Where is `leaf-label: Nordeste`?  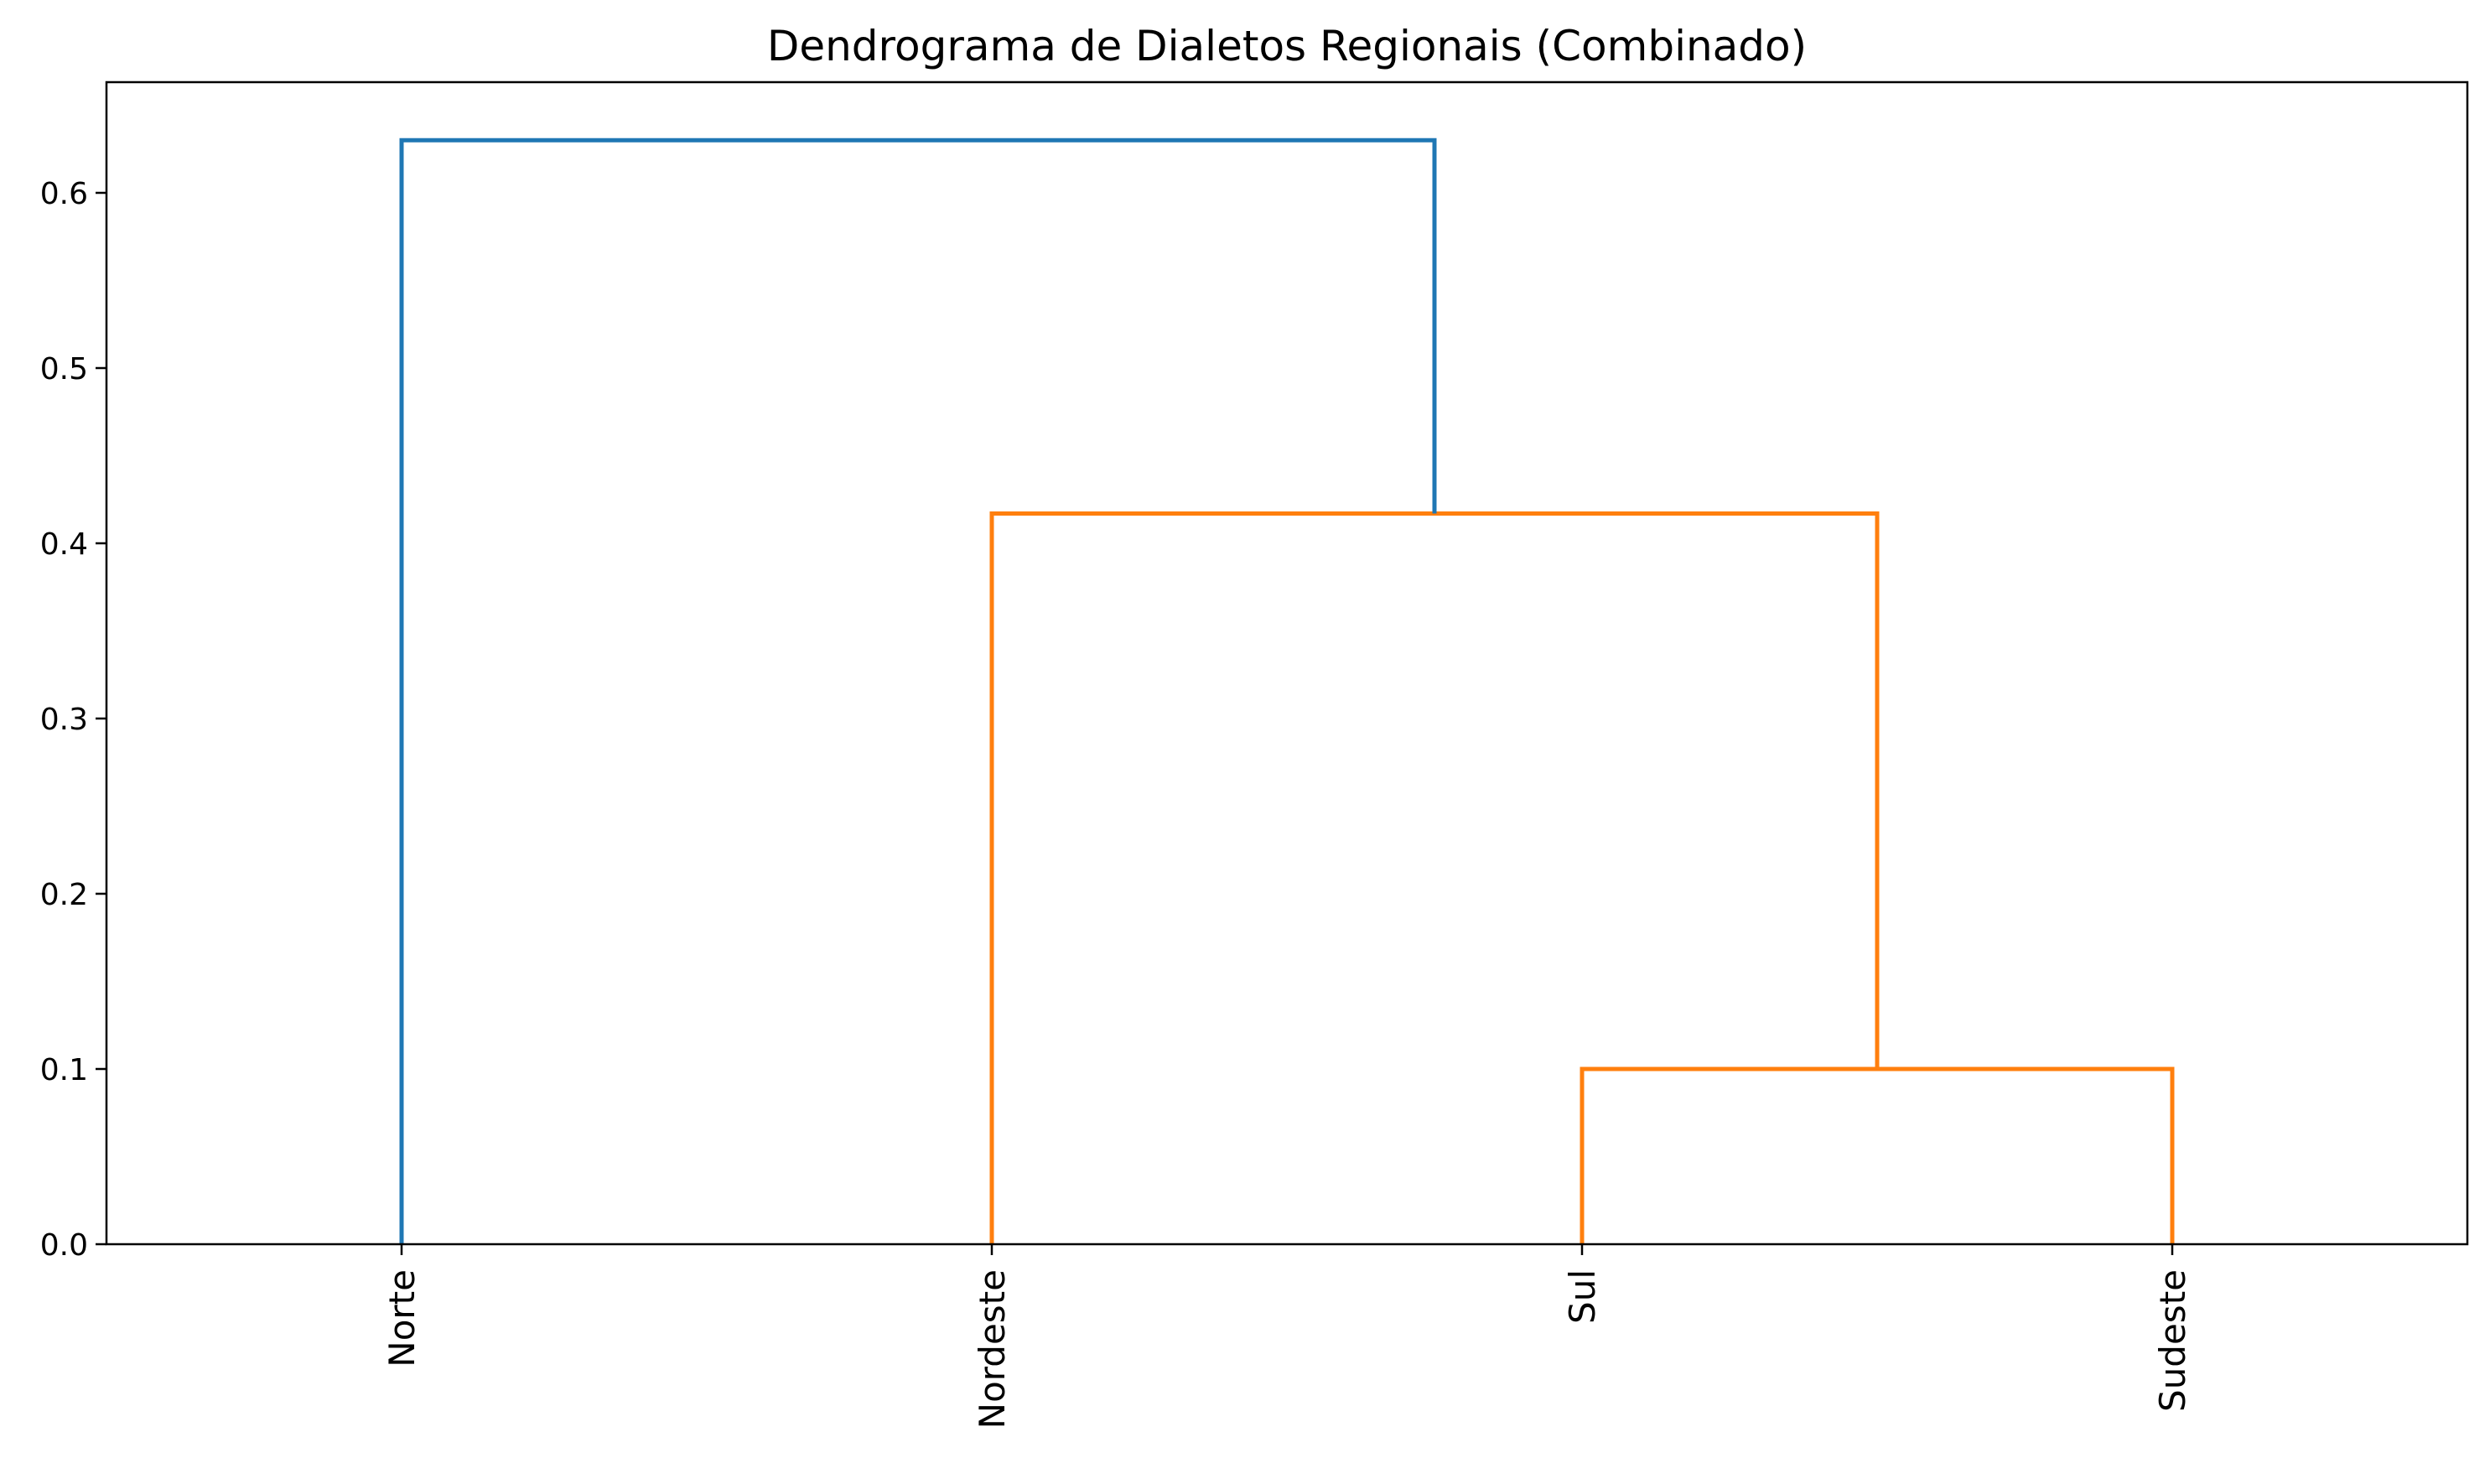 leaf-label: Nordeste is located at coordinates (992, 1349).